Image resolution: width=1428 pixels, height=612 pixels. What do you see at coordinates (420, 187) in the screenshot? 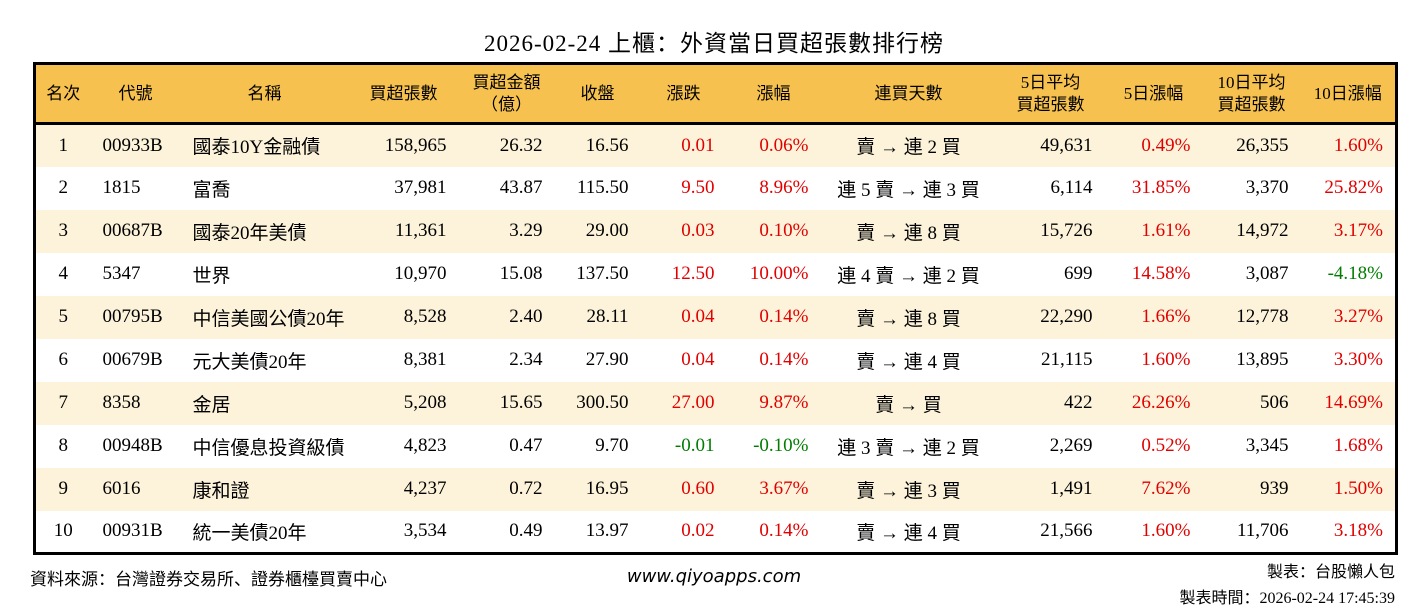
I see `cell-vol: 37,981` at bounding box center [420, 187].